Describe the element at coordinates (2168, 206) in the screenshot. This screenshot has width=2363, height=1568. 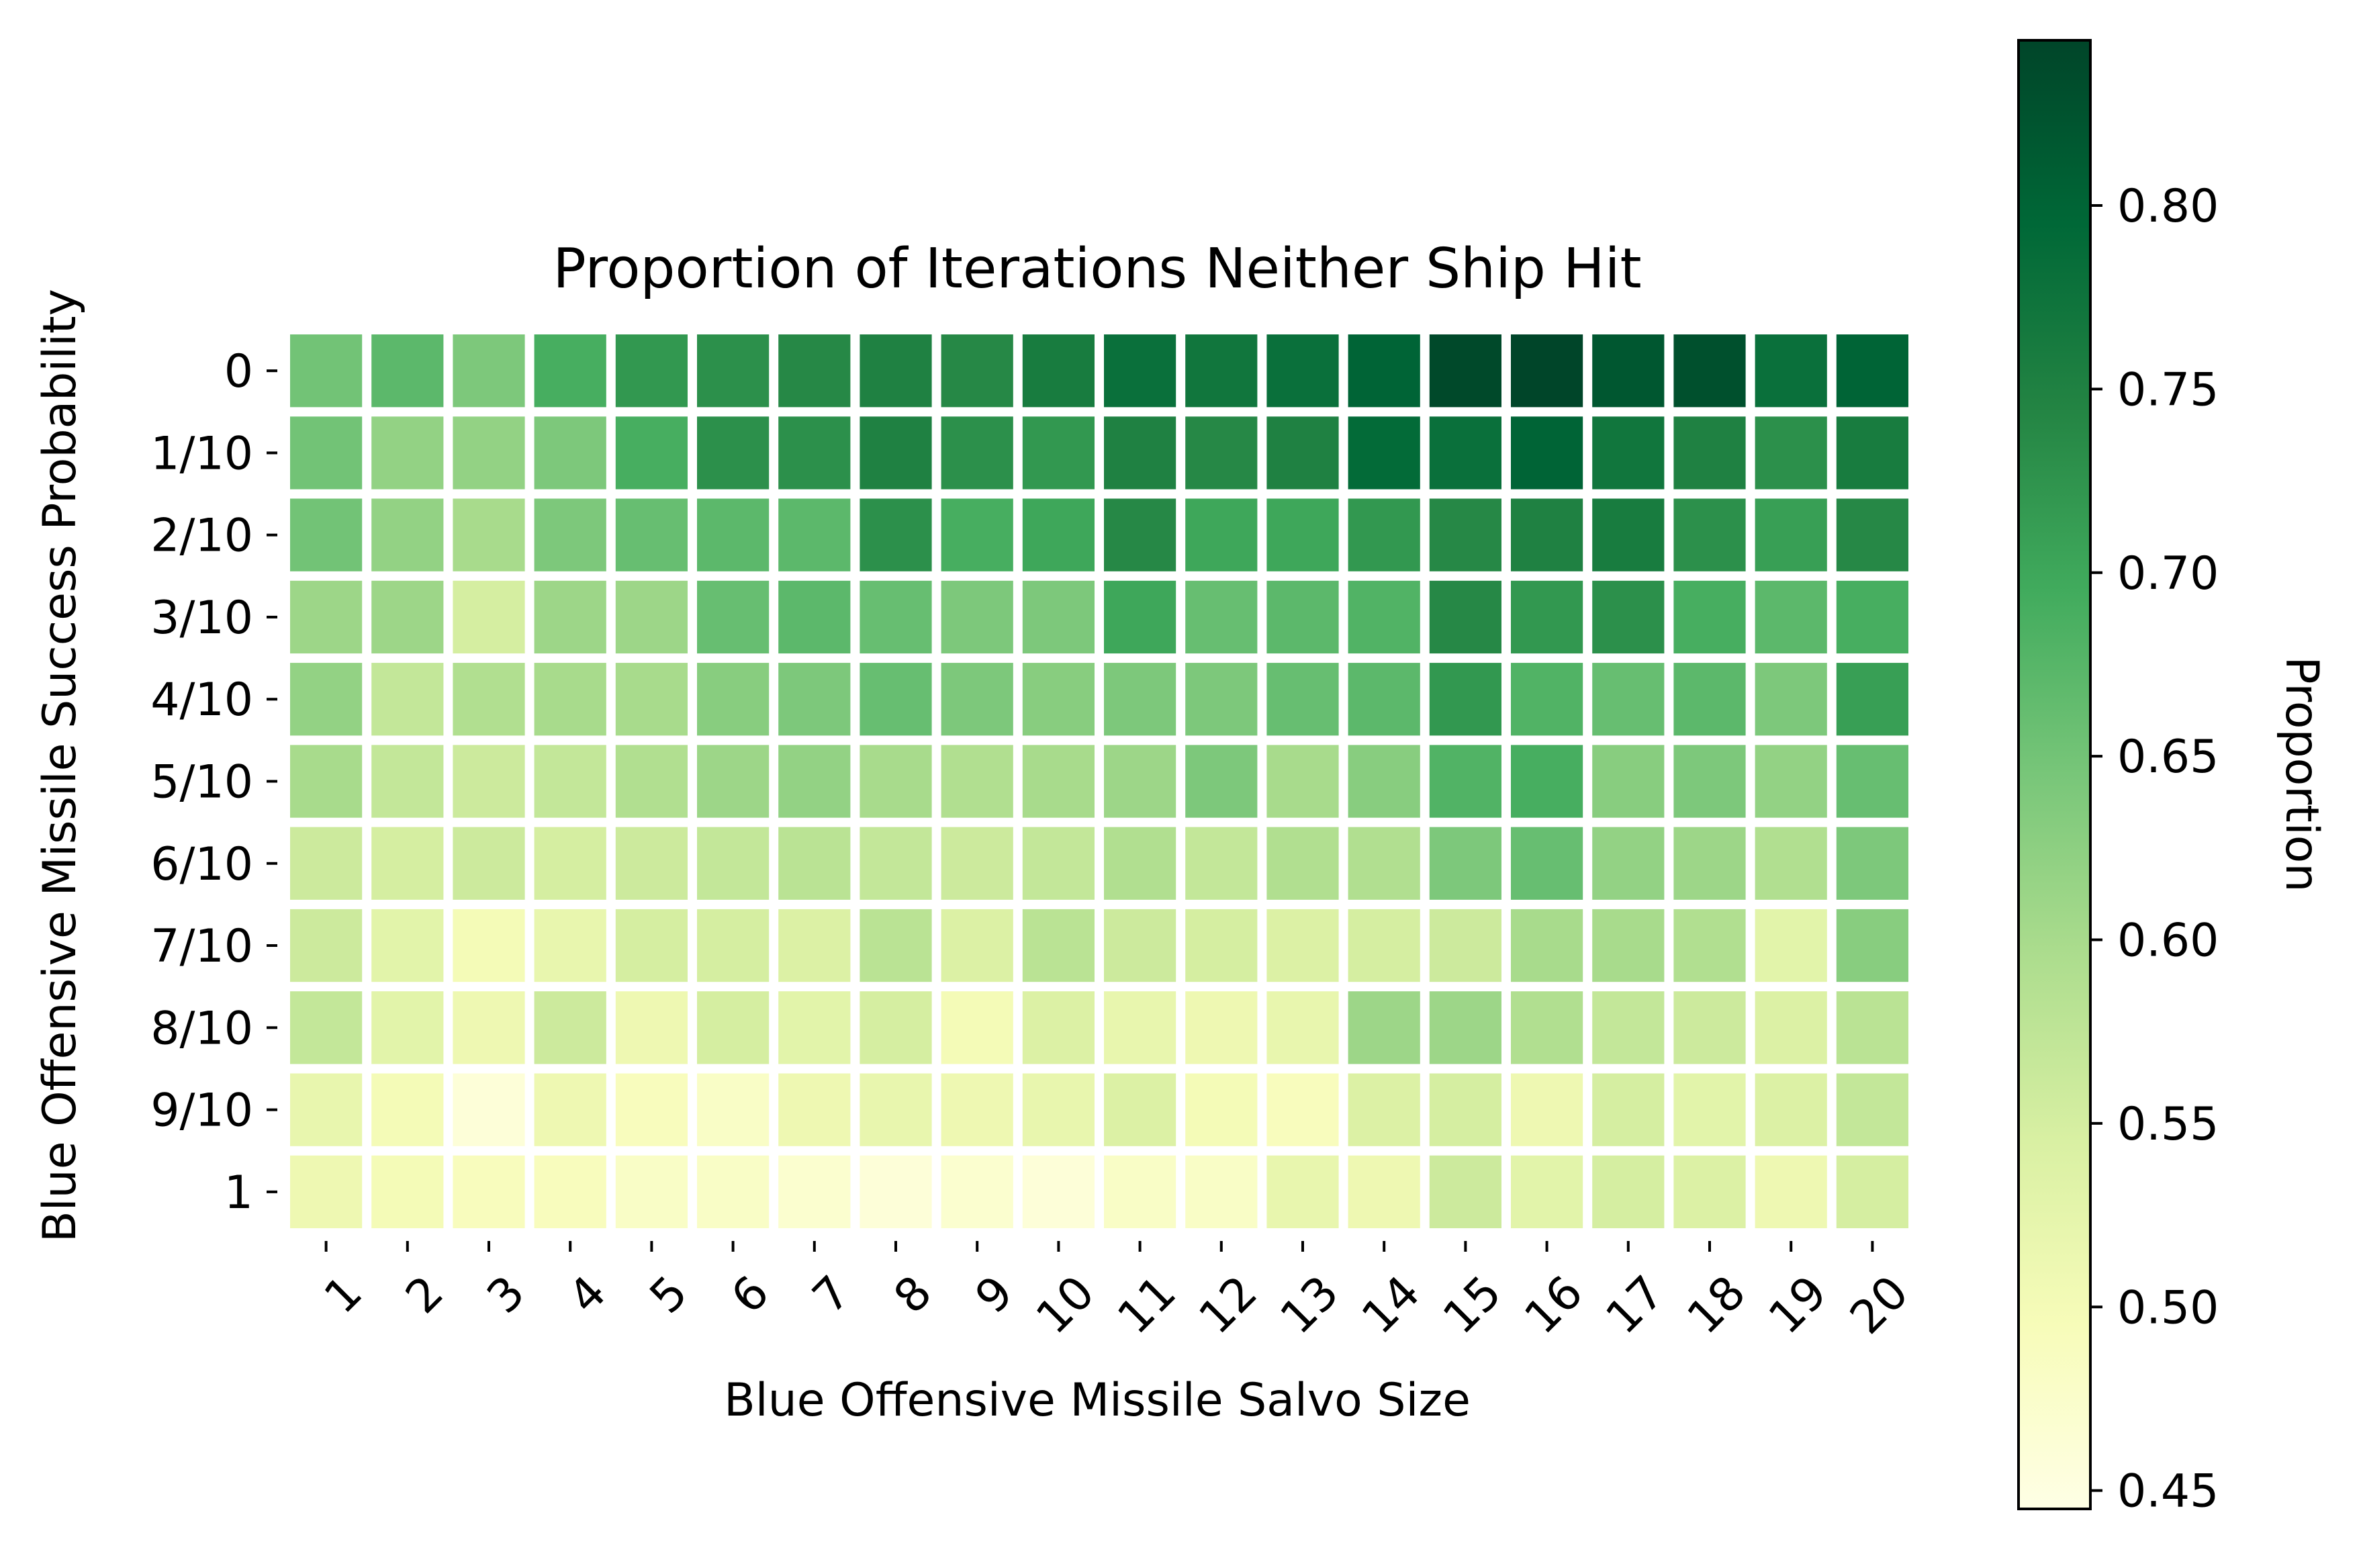
I see `colorbar-tick-label: 0.80` at that location.